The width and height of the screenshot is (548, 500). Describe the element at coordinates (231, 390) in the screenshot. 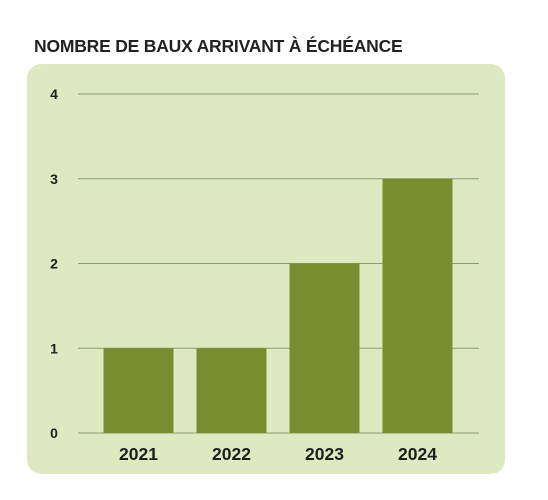

I see `bar-2022` at that location.